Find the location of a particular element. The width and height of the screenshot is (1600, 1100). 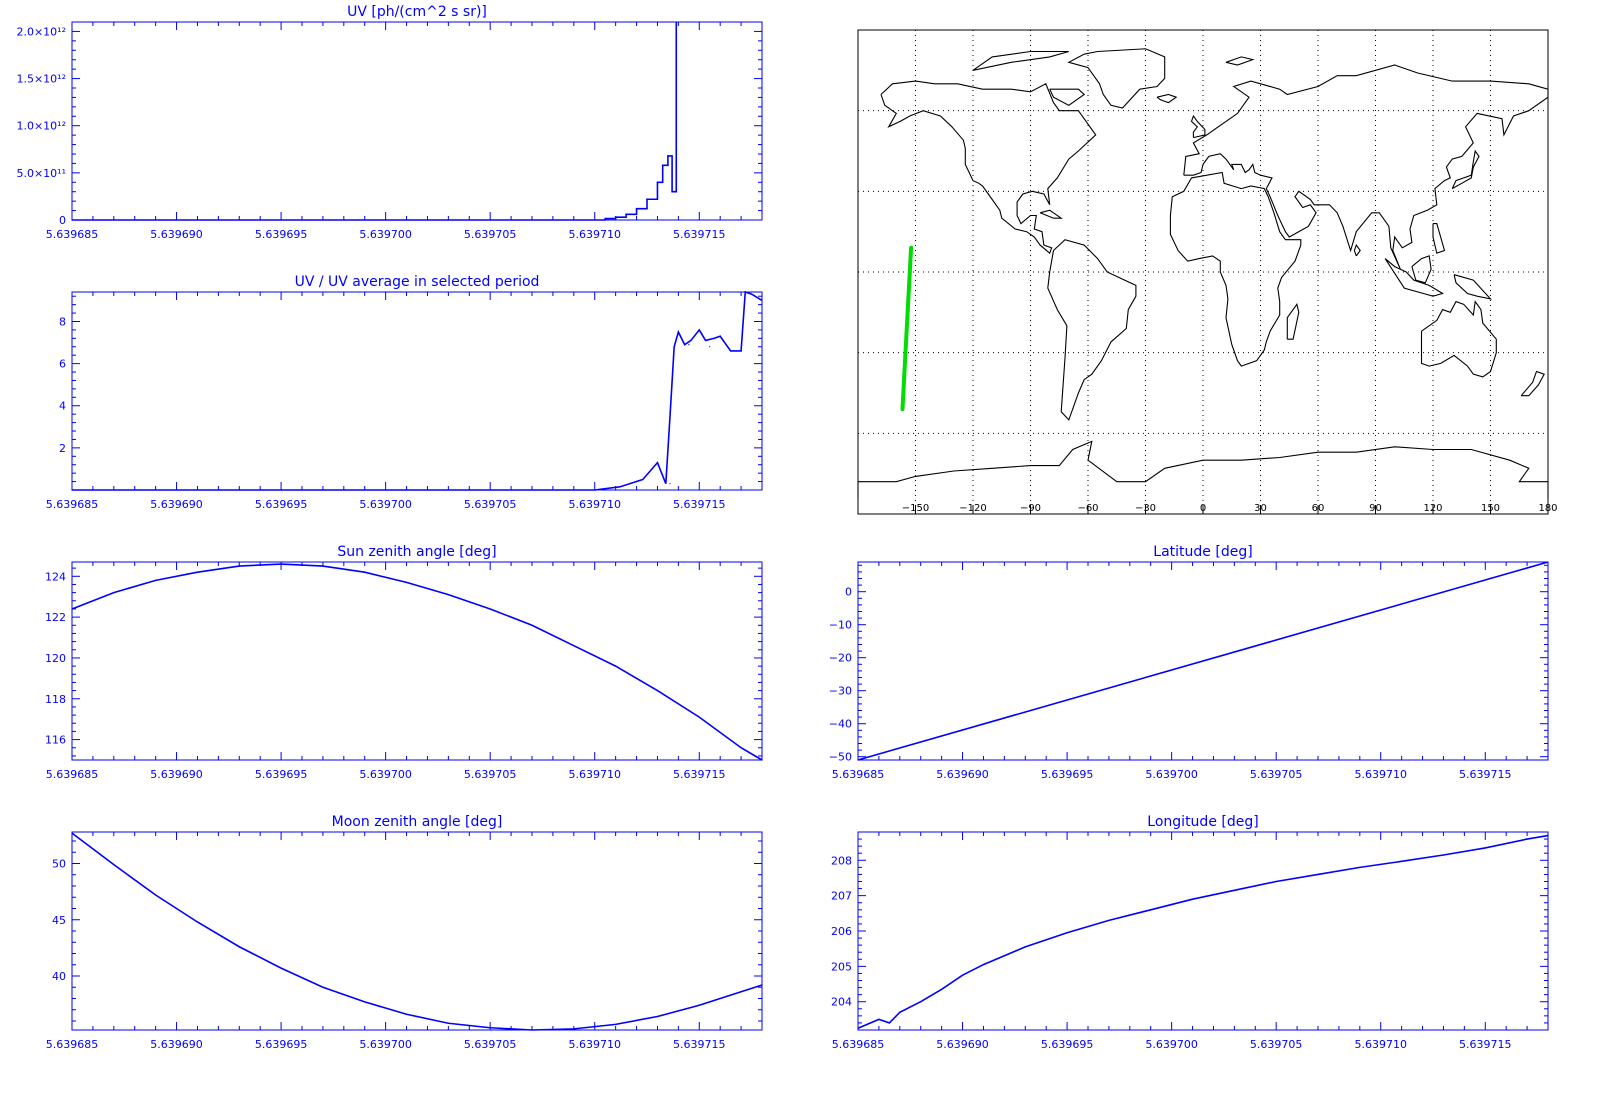

sun-zenith-x-tick-label: 5.639685 is located at coordinates (72, 774).